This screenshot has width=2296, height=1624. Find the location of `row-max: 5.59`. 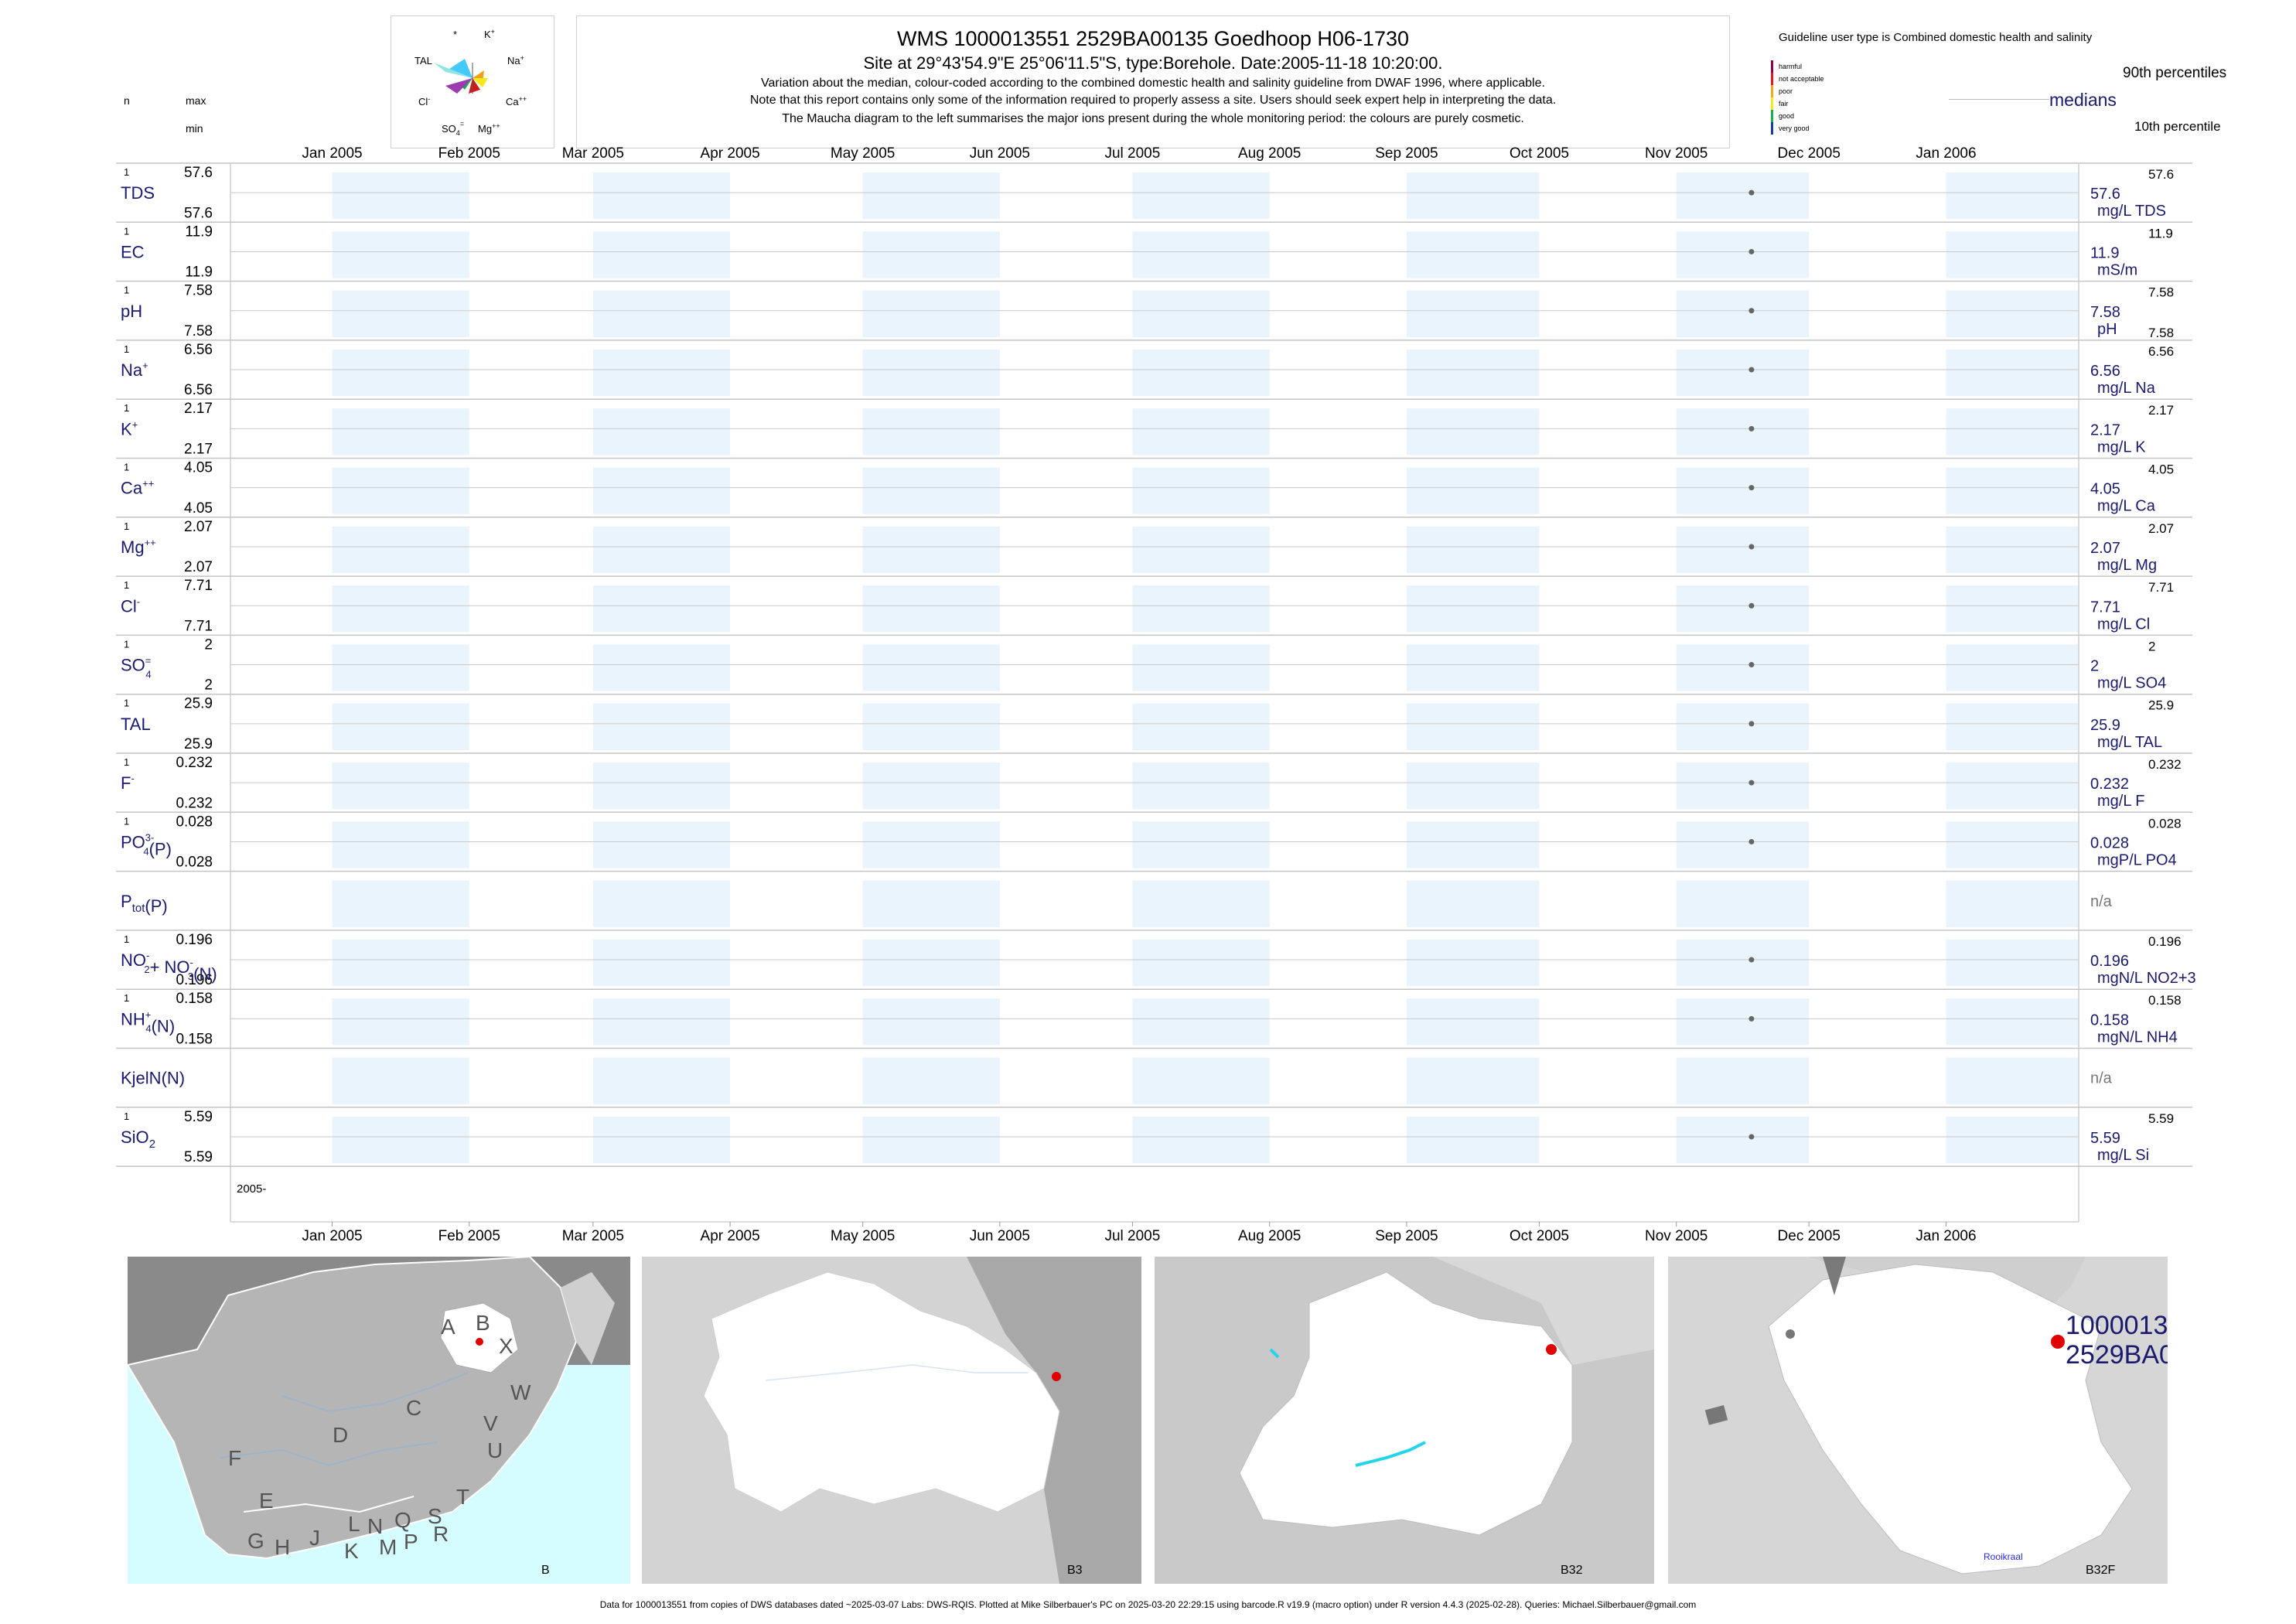

row-max: 5.59 is located at coordinates (198, 1117).